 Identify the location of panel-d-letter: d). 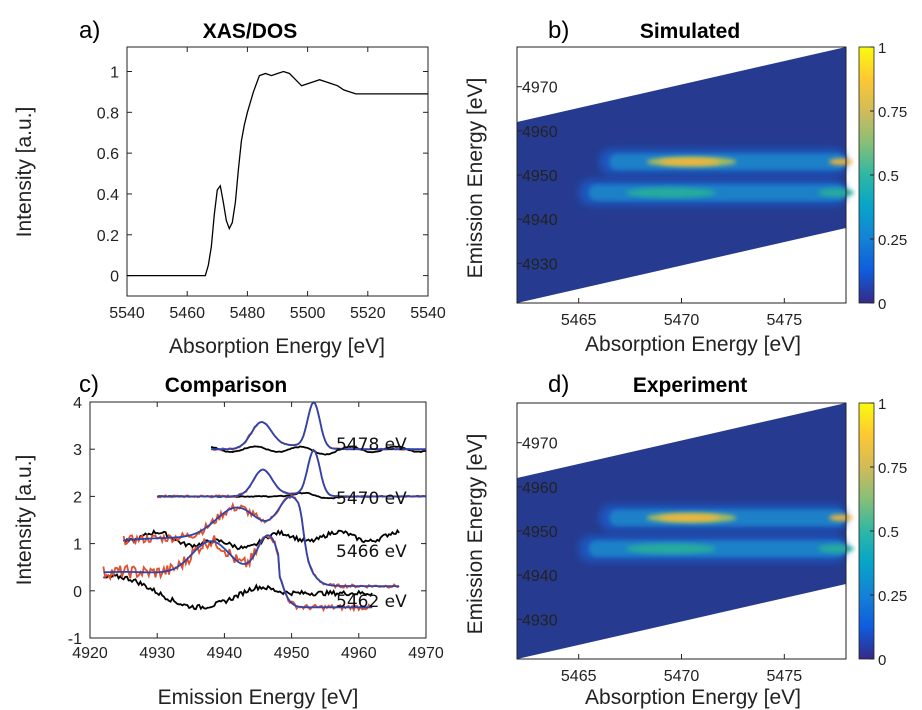
(558, 384).